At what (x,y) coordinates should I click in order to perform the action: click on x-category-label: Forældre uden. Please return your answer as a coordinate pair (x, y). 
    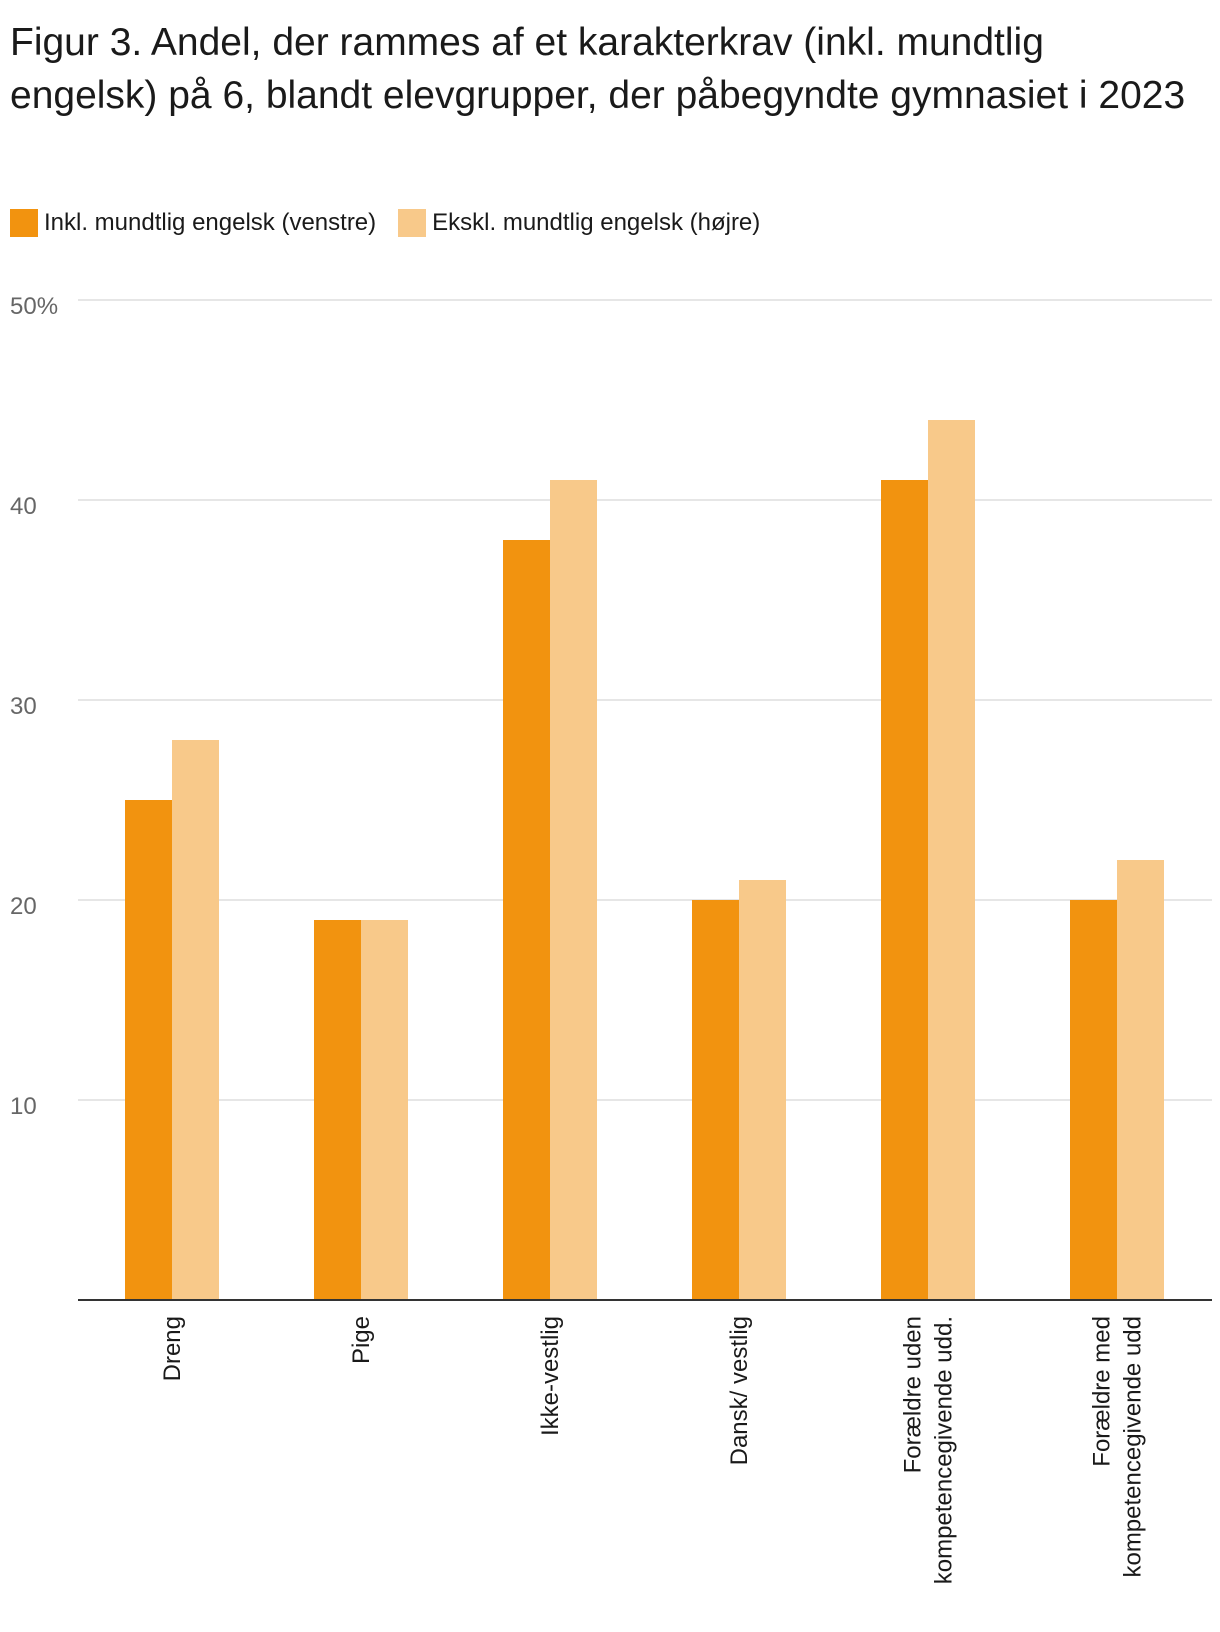
    Looking at the image, I should click on (913, 1394).